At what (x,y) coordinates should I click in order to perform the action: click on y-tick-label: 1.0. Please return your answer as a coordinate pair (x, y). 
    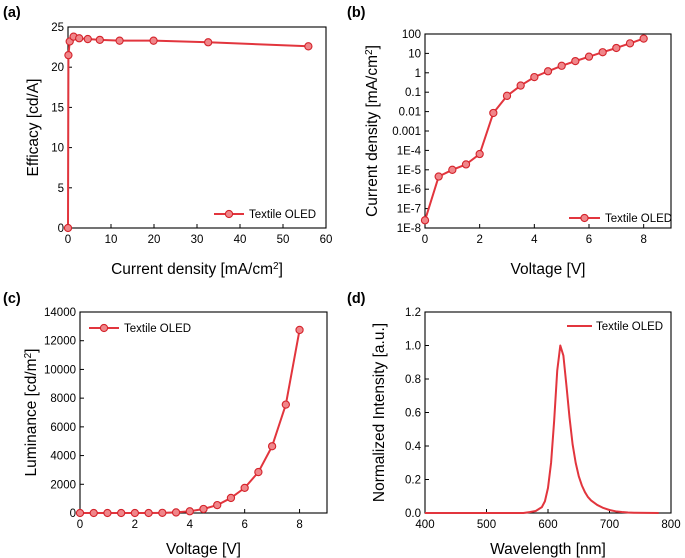
    Looking at the image, I should click on (413, 347).